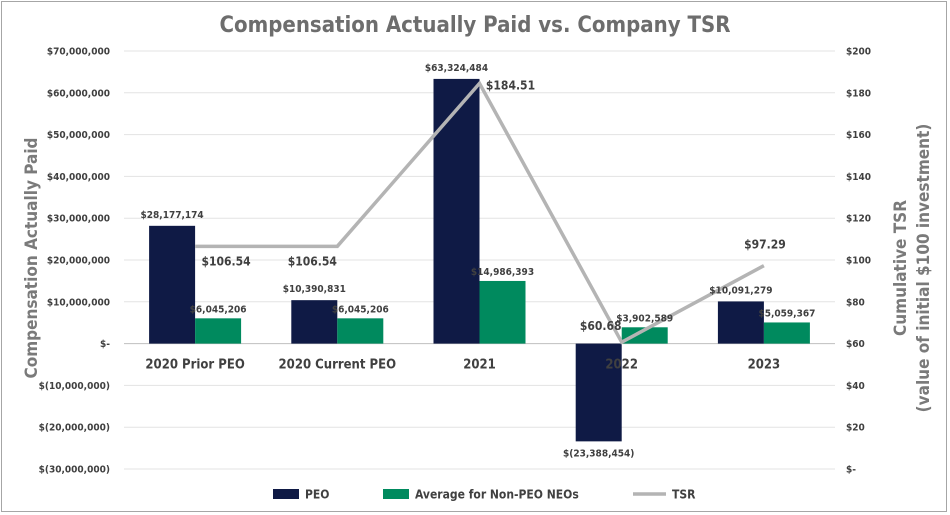 The height and width of the screenshot is (515, 950). I want to click on y2-axis-ticks: $200 $180 $160 $140 $120 $100 $80 $60 $40 $20 $-, so click(858, 261).